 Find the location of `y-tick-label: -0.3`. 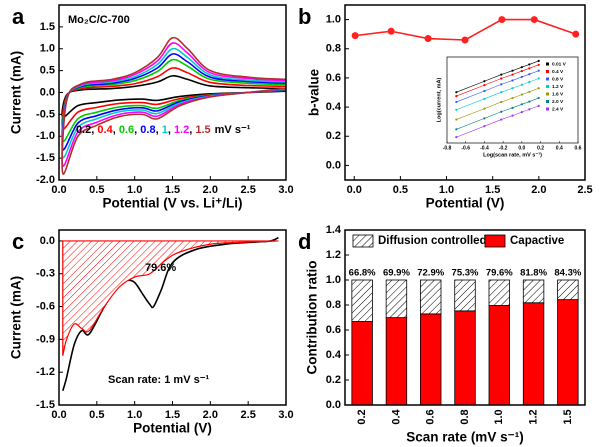

y-tick-label: -0.3 is located at coordinates (45, 274).